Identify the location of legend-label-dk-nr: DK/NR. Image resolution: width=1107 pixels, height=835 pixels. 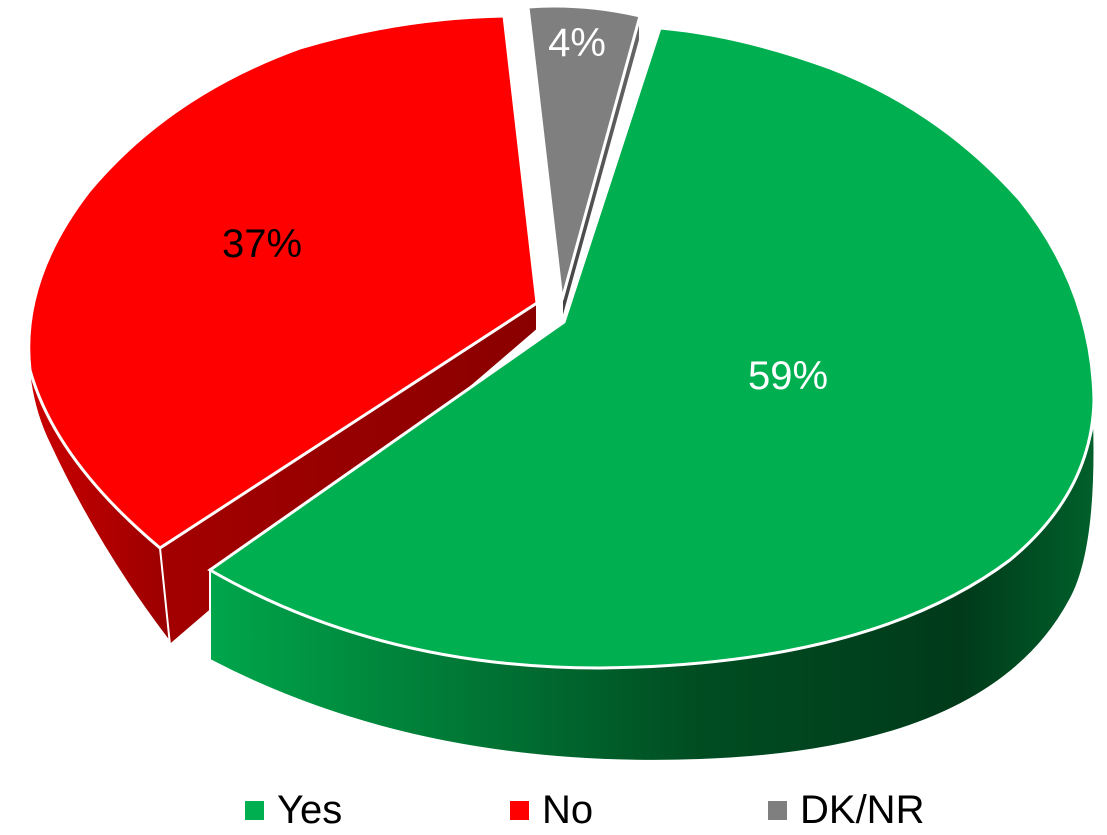
(862, 810).